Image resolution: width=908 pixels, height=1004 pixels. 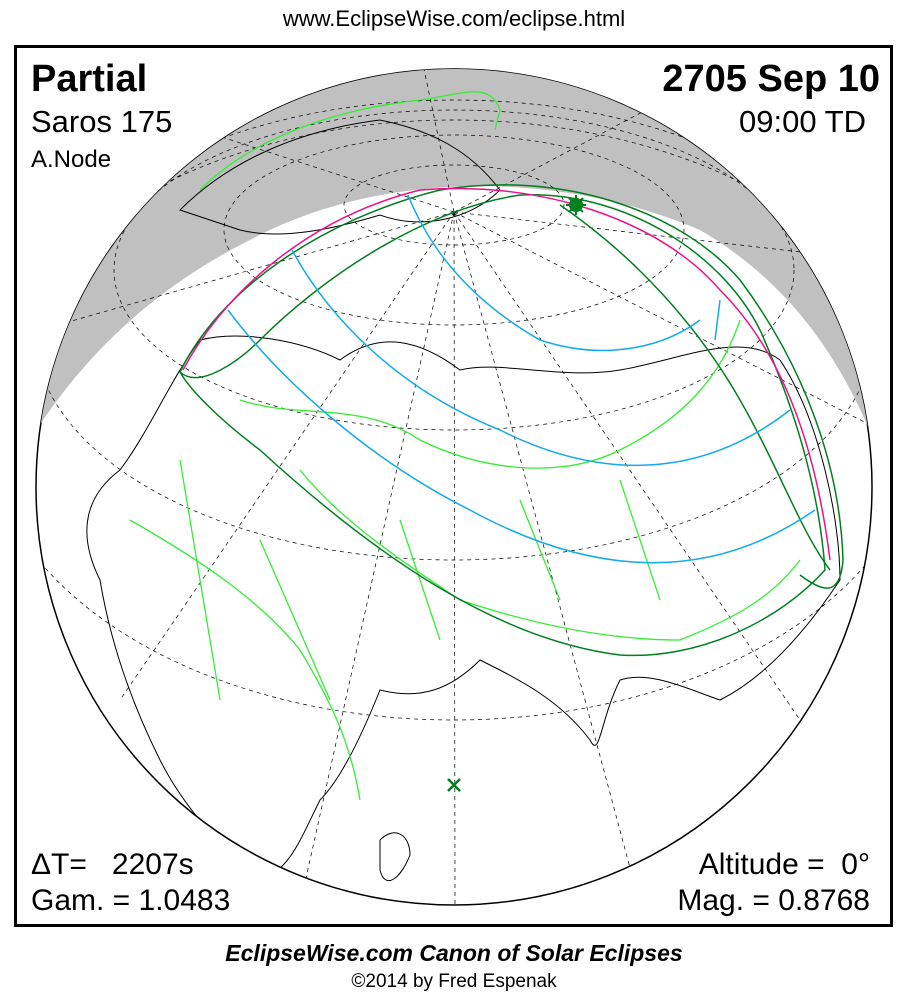 I want to click on eastern-limit, so click(x=695, y=387).